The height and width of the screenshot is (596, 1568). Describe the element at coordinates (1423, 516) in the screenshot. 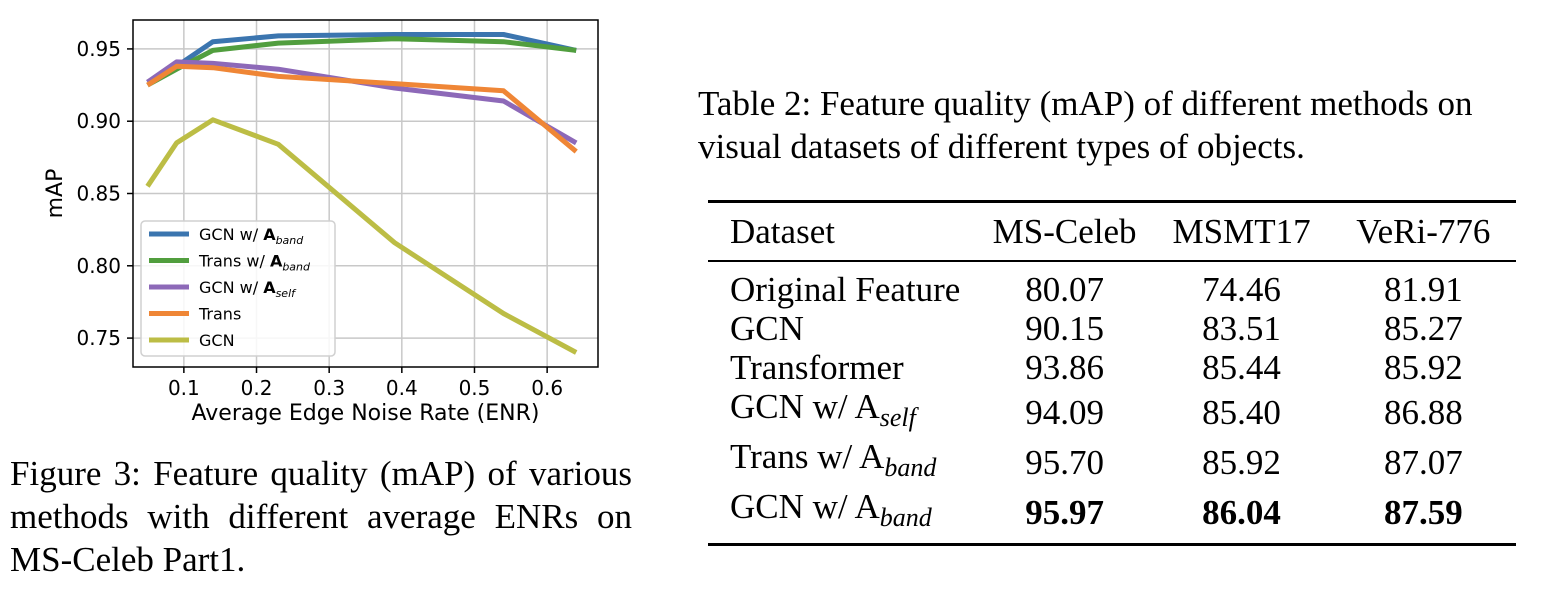

I see `value-cell: 87.59` at that location.